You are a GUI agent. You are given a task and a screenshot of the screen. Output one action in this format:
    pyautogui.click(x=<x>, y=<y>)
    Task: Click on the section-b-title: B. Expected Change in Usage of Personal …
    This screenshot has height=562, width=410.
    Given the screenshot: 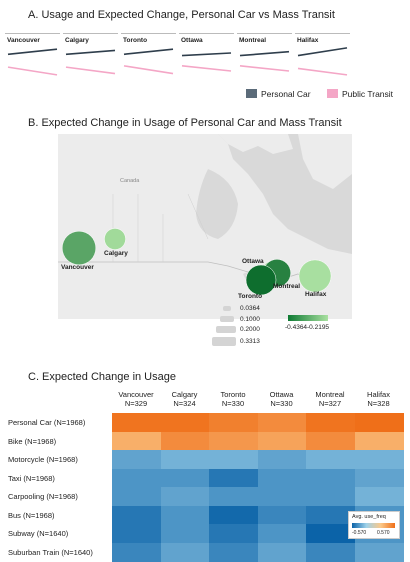 What is the action you would take?
    pyautogui.click(x=185, y=123)
    